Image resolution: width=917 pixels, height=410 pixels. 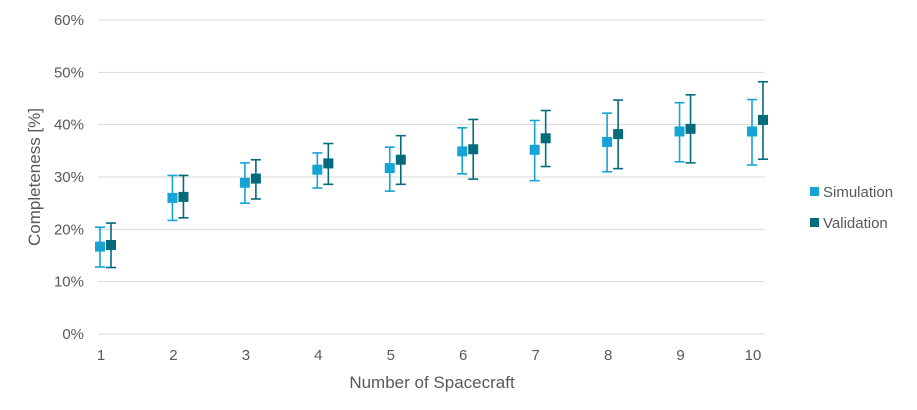 What do you see at coordinates (391, 355) in the screenshot?
I see `x-tick-label: 5` at bounding box center [391, 355].